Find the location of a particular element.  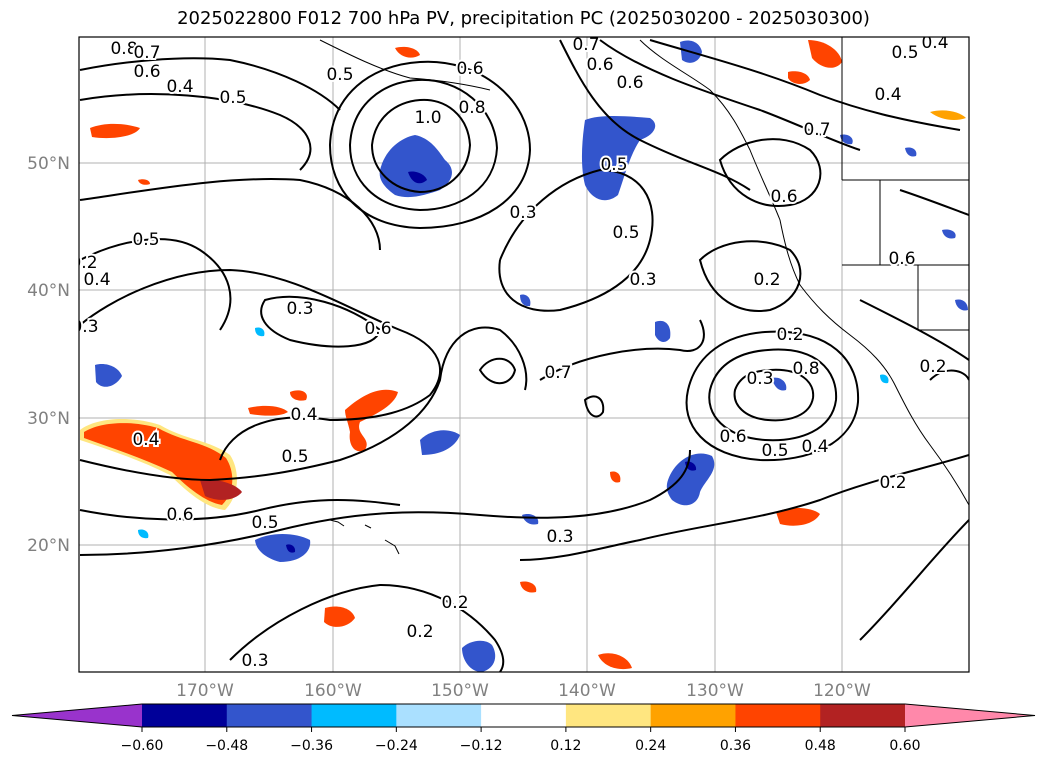

lat-label: 40°N is located at coordinates (48, 291).